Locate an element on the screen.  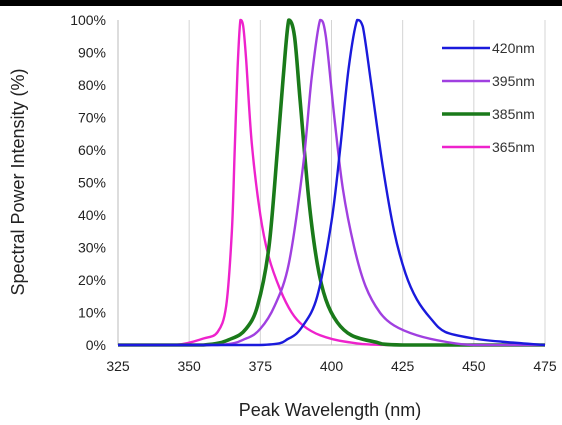
x-tick-label: 375 is located at coordinates (261, 366).